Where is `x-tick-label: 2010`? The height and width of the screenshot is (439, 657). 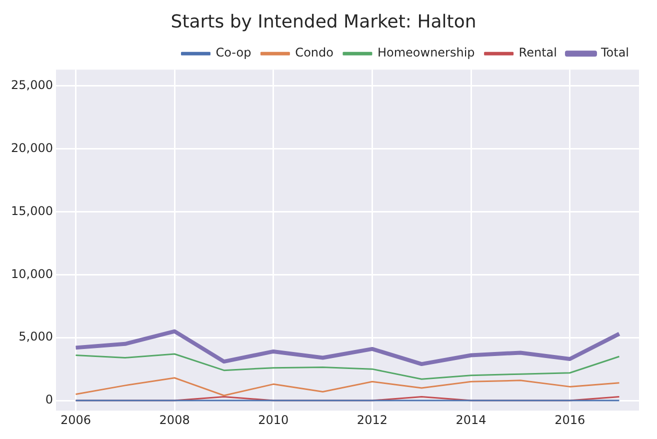
x-tick-label: 2010 is located at coordinates (273, 419).